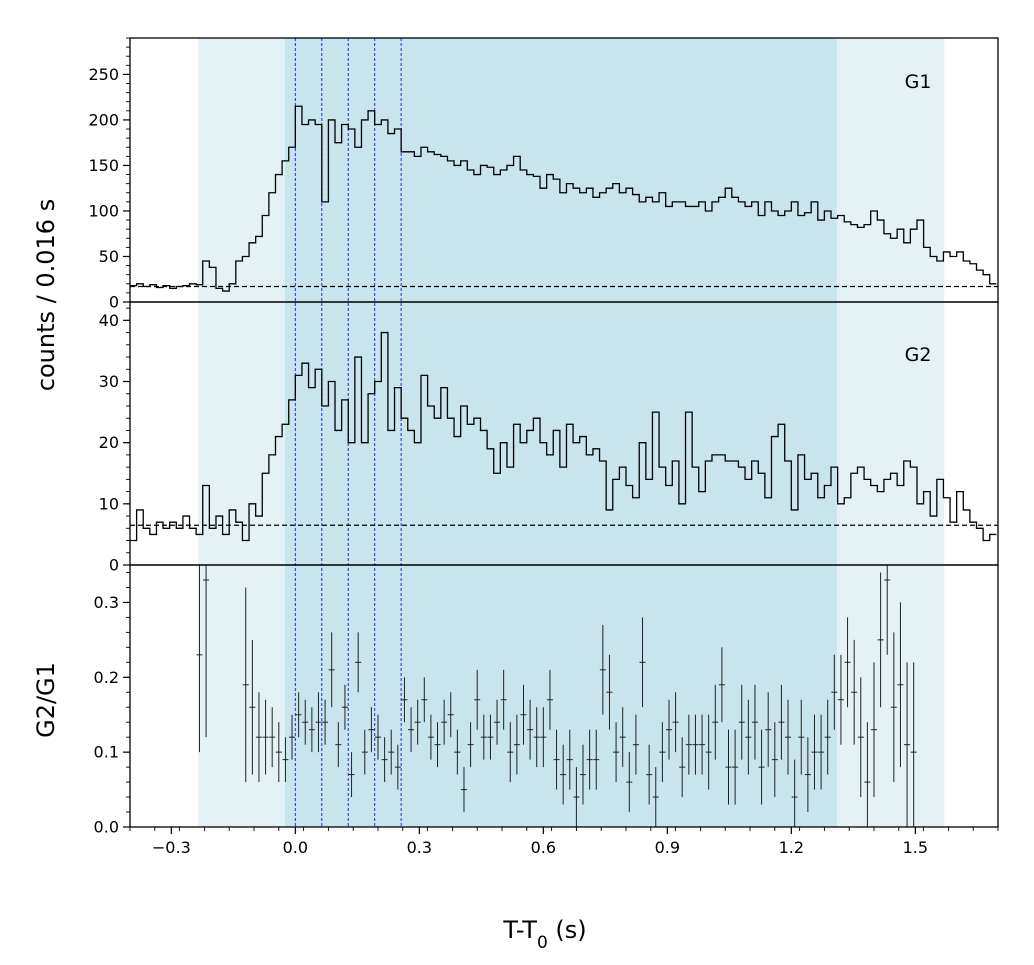 This screenshot has width=1034, height=965. What do you see at coordinates (109, 320) in the screenshot?
I see `ytick-label-p1-4: 40` at bounding box center [109, 320].